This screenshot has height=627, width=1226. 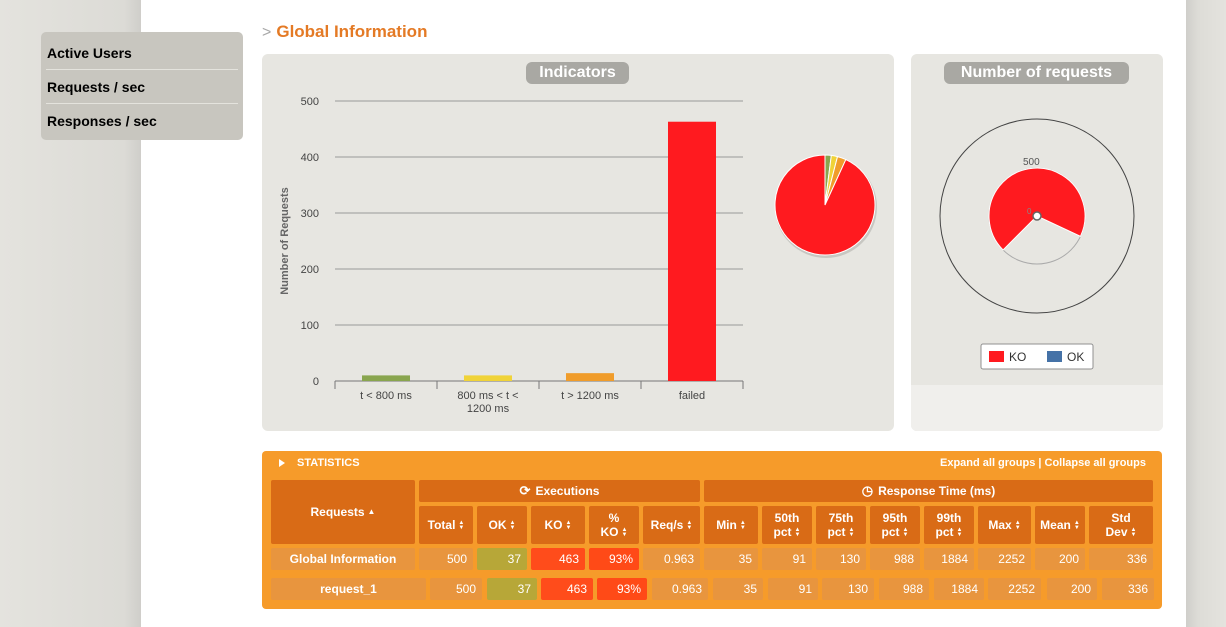 I want to click on column-header-min: Min ▲ ▼, so click(x=731, y=525).